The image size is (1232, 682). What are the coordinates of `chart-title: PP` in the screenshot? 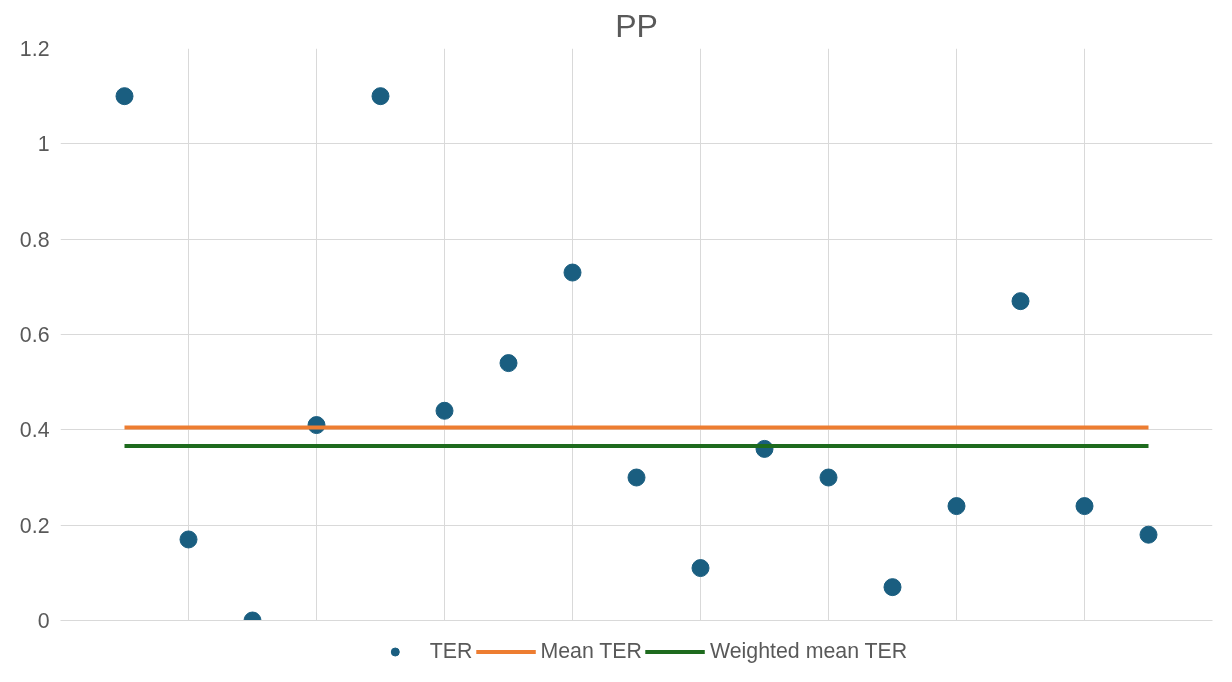 It's located at (636, 25).